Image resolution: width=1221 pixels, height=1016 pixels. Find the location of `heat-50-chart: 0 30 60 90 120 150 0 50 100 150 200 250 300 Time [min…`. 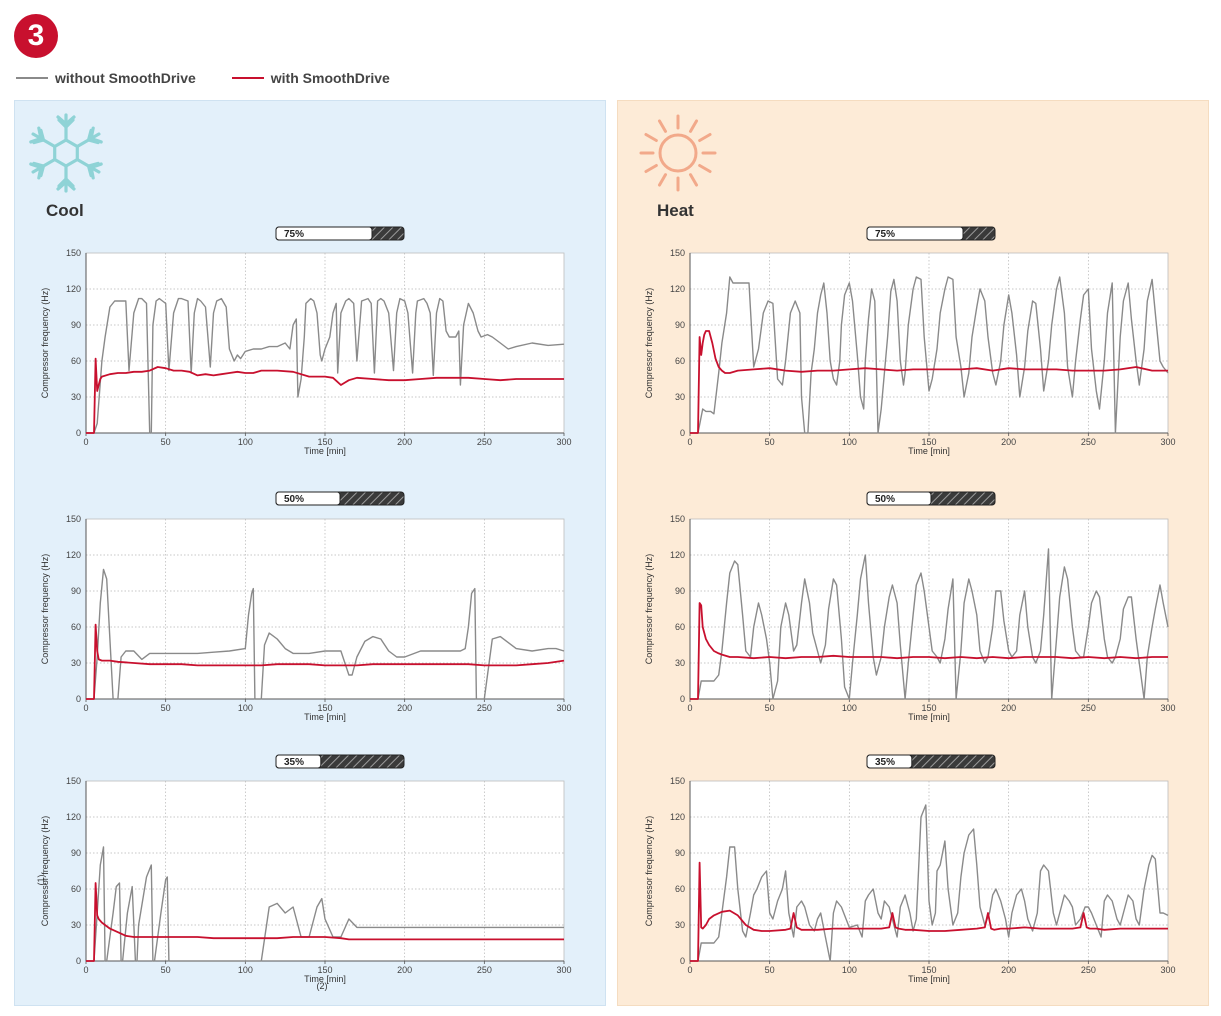

heat-50-chart: 0 30 60 90 120 150 0 50 100 150 200 250 300 Time [min… is located at coordinates (910, 606).